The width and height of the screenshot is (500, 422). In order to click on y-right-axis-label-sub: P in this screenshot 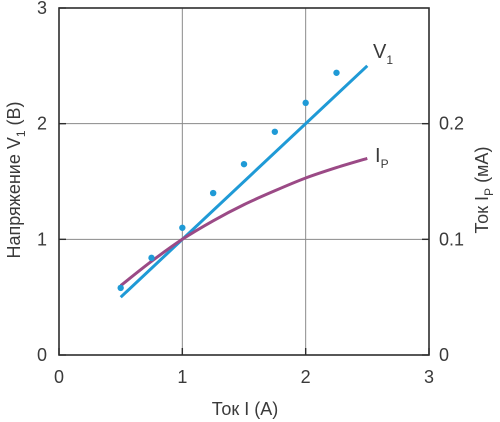, I will do `click(489, 192)`.